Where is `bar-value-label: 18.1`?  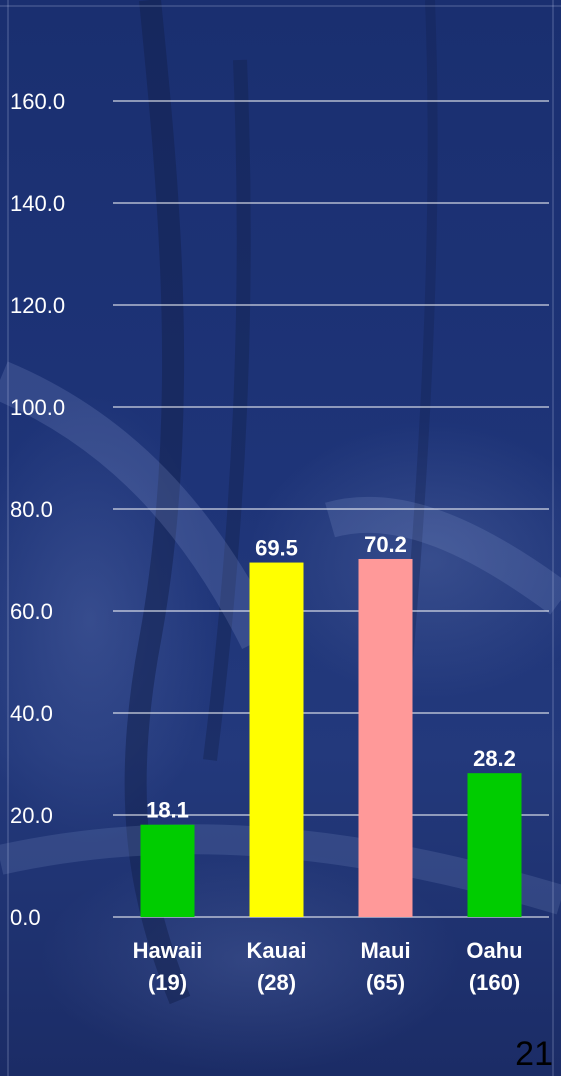 bar-value-label: 18.1 is located at coordinates (167, 810).